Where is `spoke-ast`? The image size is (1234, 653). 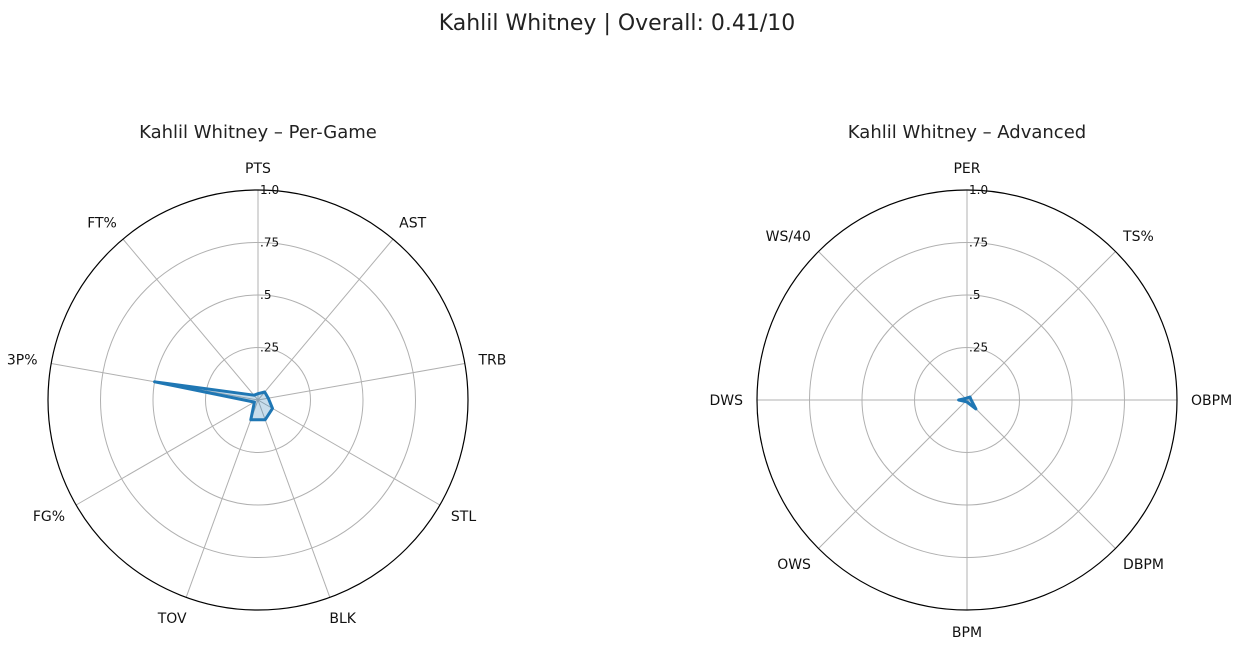 spoke-ast is located at coordinates (325, 319).